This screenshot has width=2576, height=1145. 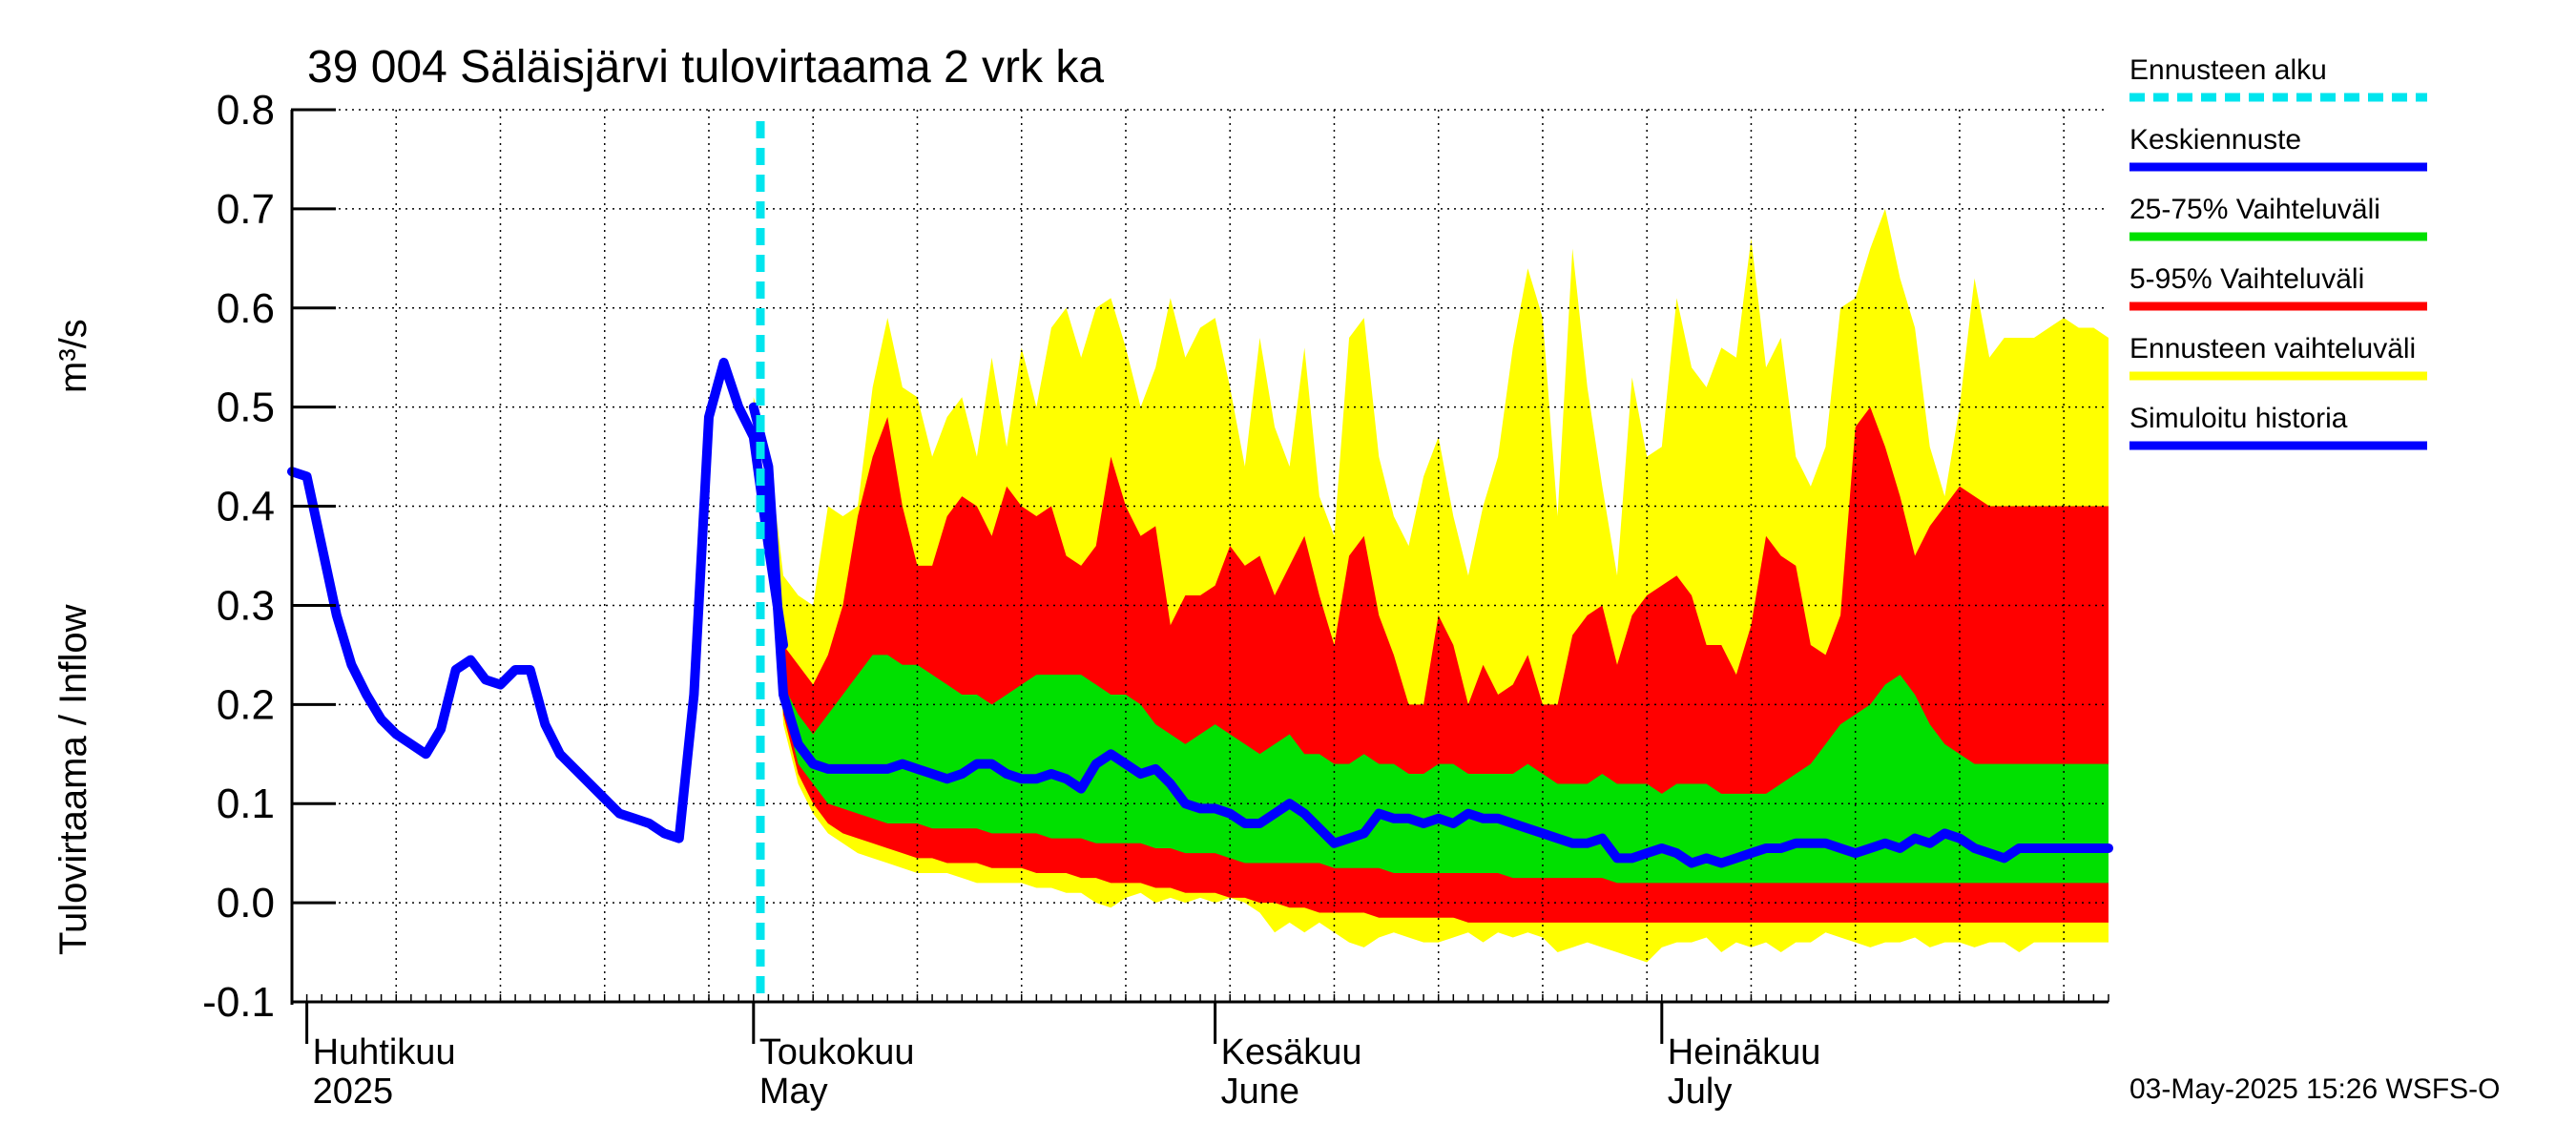 I want to click on legend-label: Simuloitu historia, so click(x=2238, y=418).